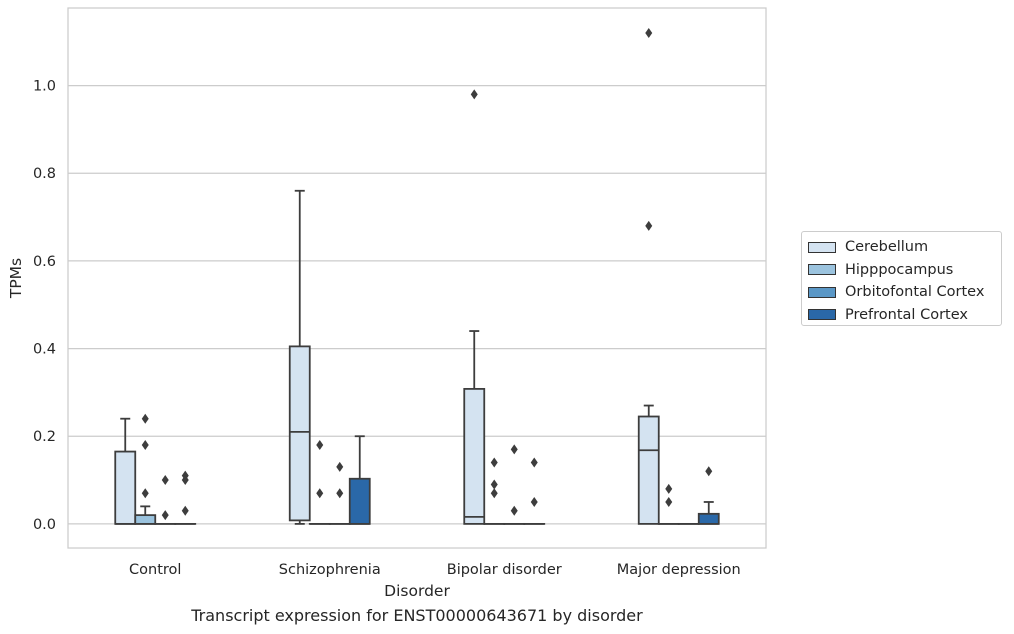 This screenshot has height=634, width=1014. I want to click on y-tick-label: 0.6, so click(44, 262).